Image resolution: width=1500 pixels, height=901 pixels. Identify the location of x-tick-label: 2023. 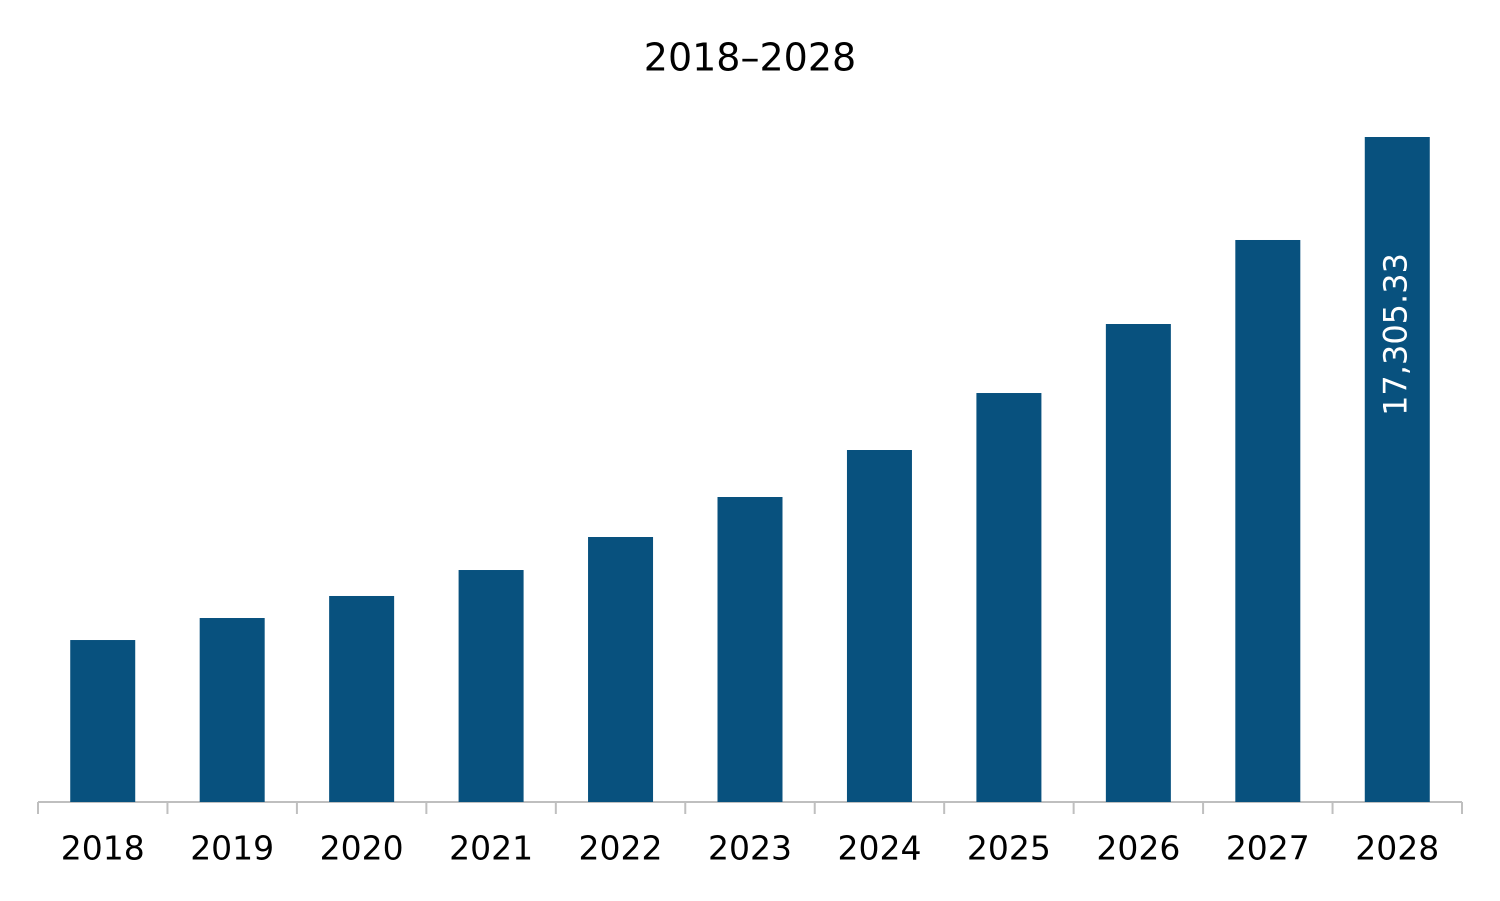
(750, 848).